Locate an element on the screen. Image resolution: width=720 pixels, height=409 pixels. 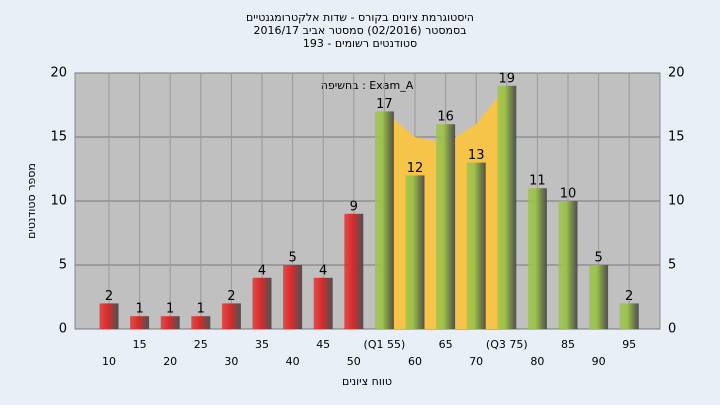
x-tick-label: 70 is located at coordinates (476, 361).